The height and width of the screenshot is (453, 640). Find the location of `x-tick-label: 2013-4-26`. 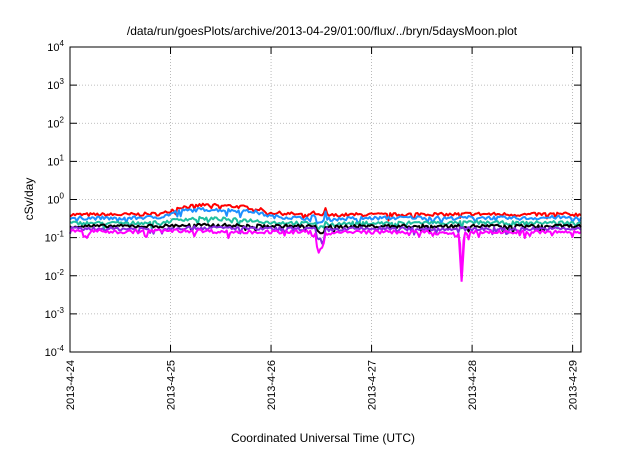

x-tick-label: 2013-4-26 is located at coordinates (272, 385).